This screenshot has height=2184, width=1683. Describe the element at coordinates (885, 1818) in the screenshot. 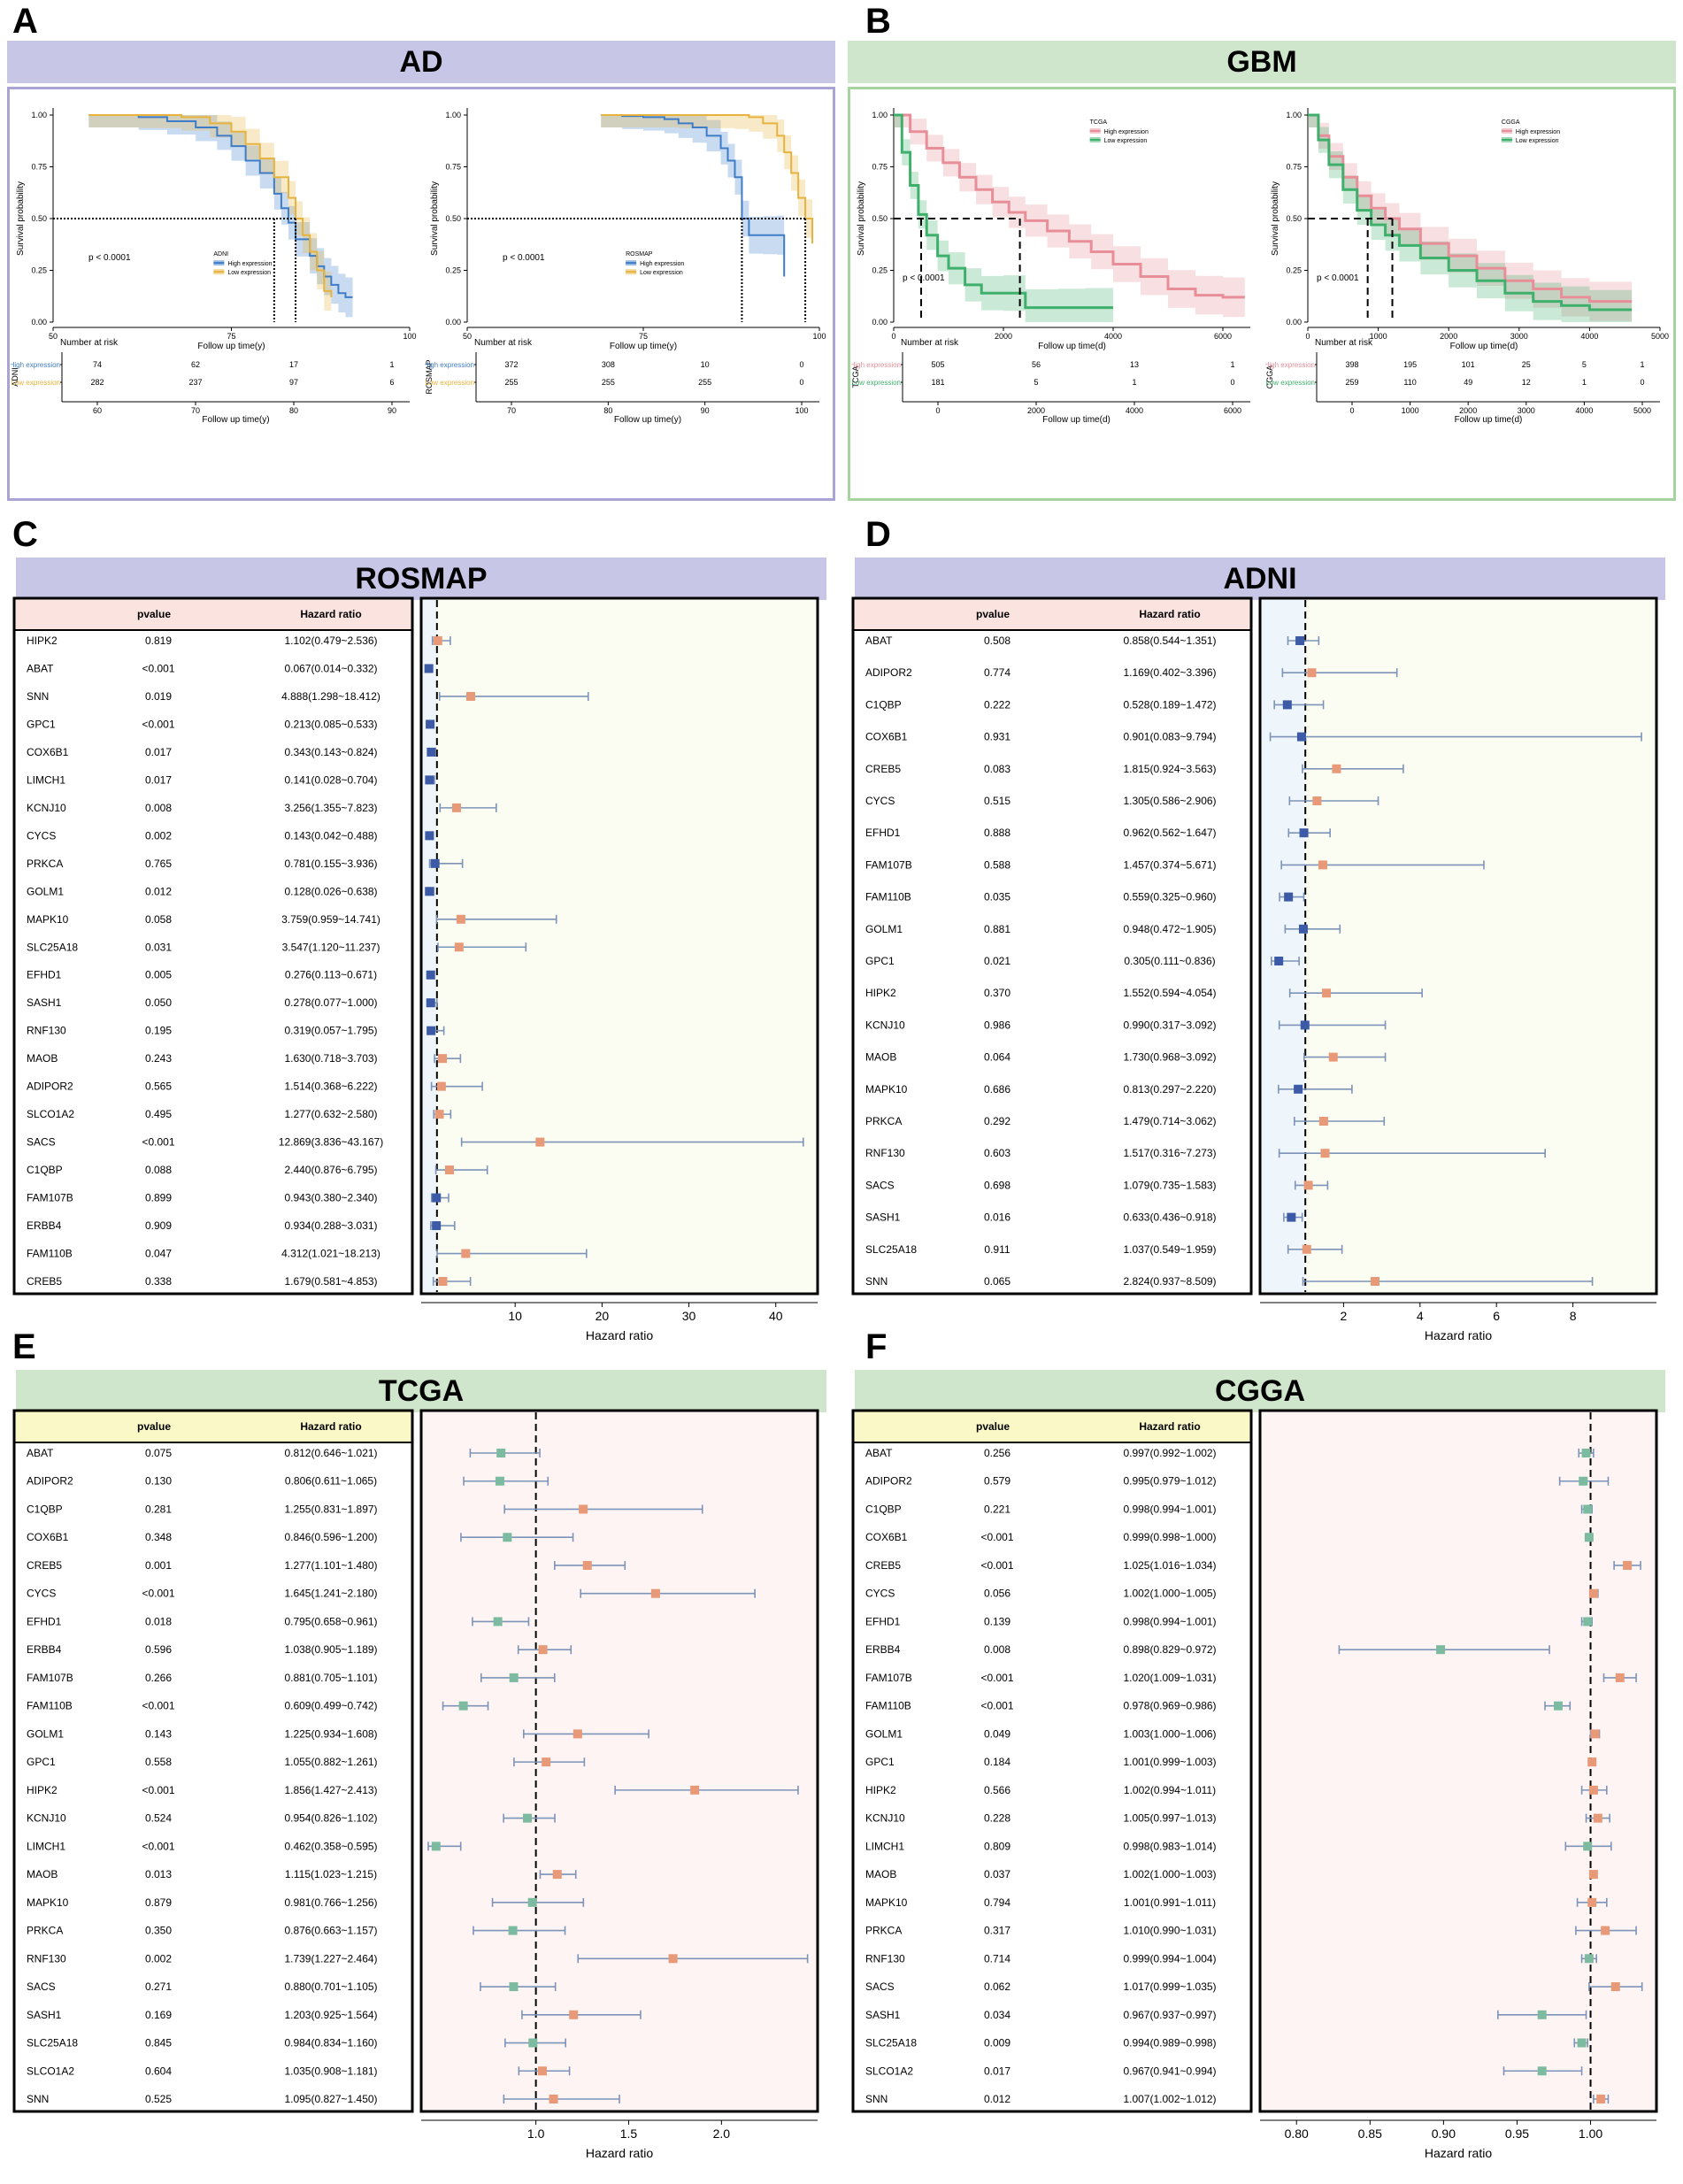

I see `gene-name: KCNJ10` at that location.